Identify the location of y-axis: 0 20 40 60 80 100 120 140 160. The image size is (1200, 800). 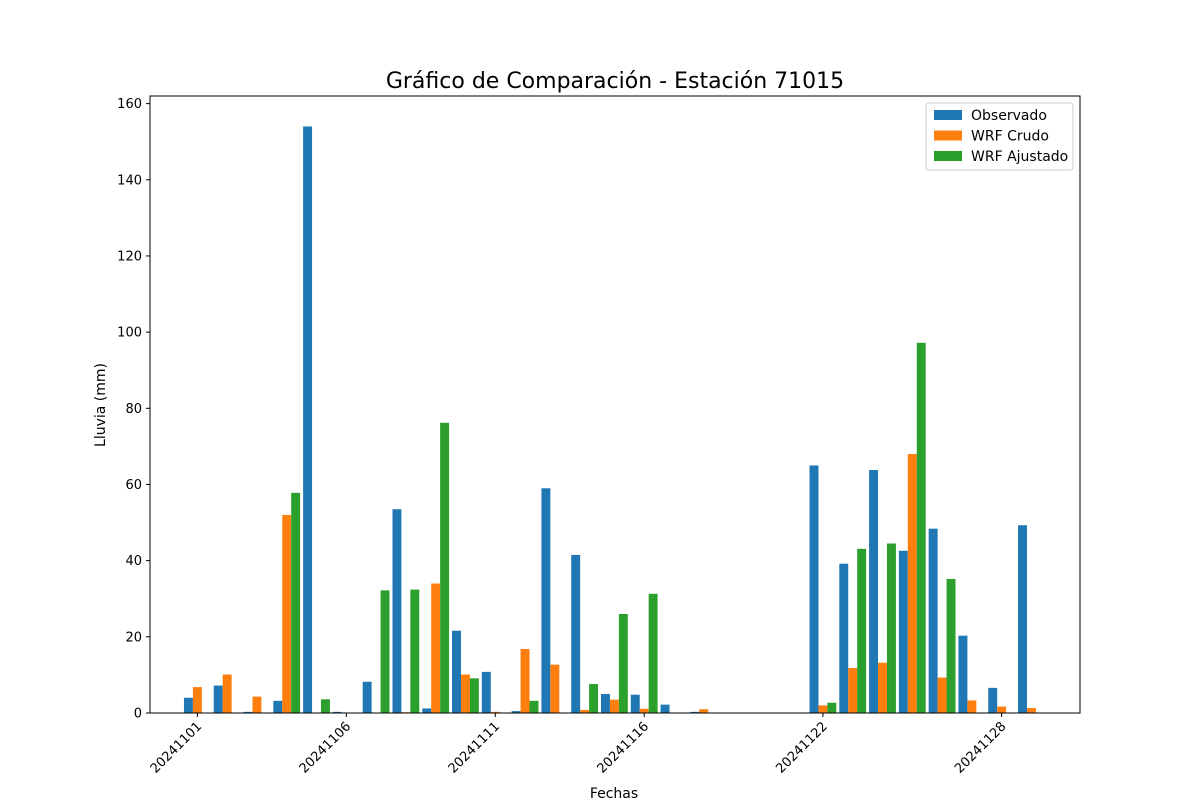
(133, 409).